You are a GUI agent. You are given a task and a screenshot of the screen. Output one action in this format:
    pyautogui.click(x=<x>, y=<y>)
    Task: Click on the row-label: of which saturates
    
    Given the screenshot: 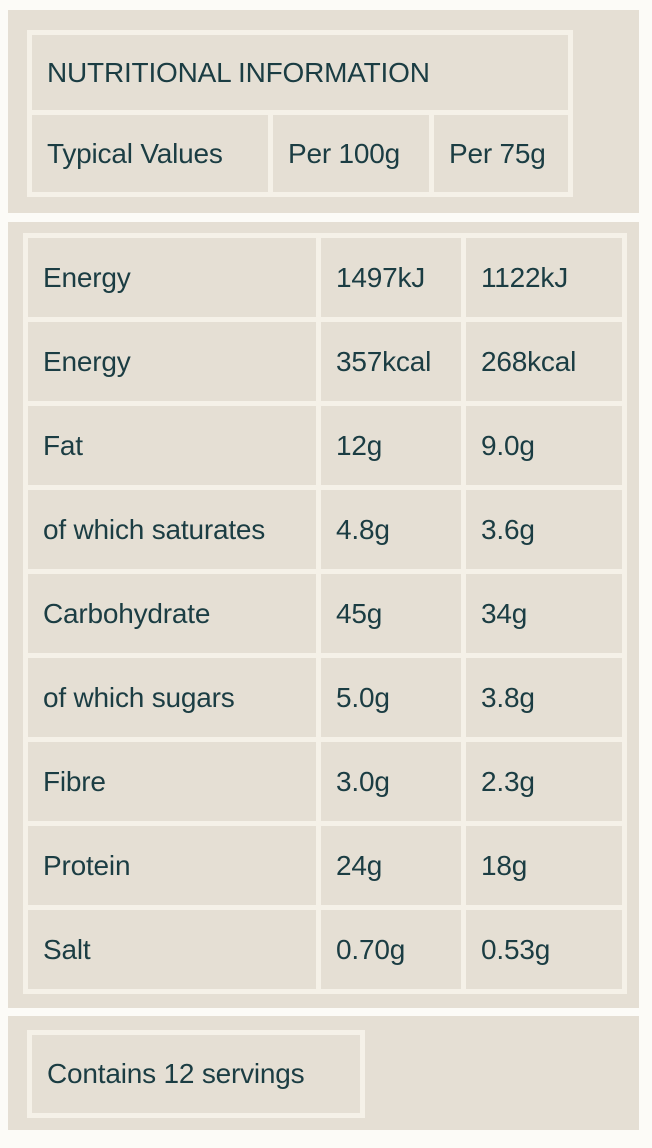 What is the action you would take?
    pyautogui.click(x=172, y=529)
    